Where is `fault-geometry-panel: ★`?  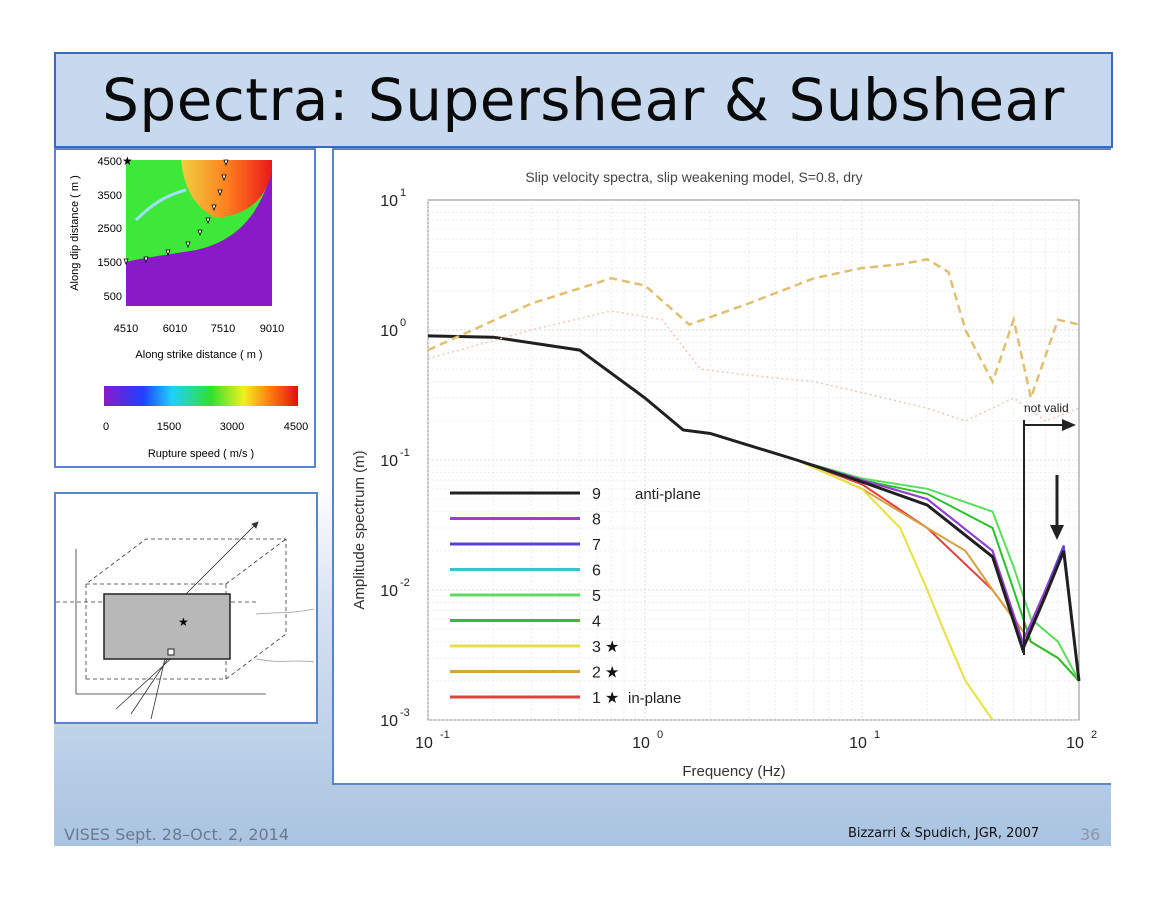 fault-geometry-panel: ★ is located at coordinates (186, 608).